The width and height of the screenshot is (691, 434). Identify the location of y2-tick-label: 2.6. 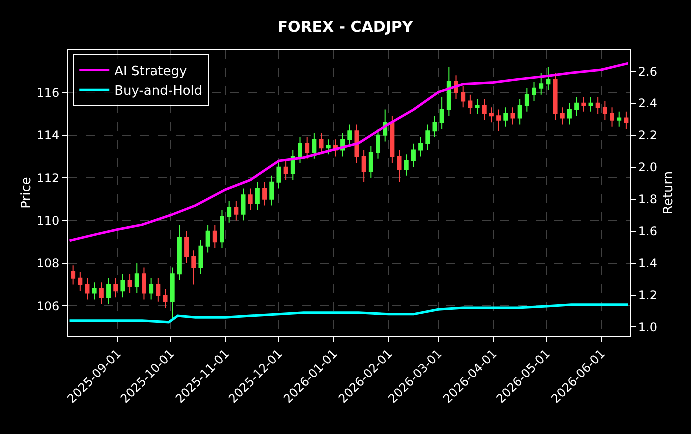
(648, 71).